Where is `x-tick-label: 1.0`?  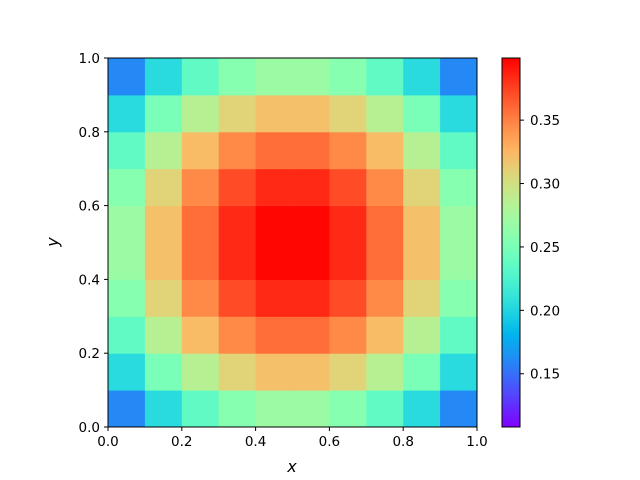 x-tick-label: 1.0 is located at coordinates (476, 442).